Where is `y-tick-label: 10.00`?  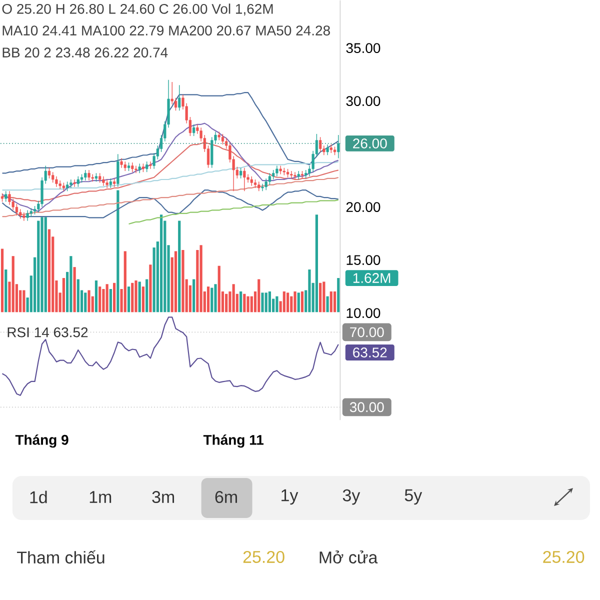 y-tick-label: 10.00 is located at coordinates (363, 313).